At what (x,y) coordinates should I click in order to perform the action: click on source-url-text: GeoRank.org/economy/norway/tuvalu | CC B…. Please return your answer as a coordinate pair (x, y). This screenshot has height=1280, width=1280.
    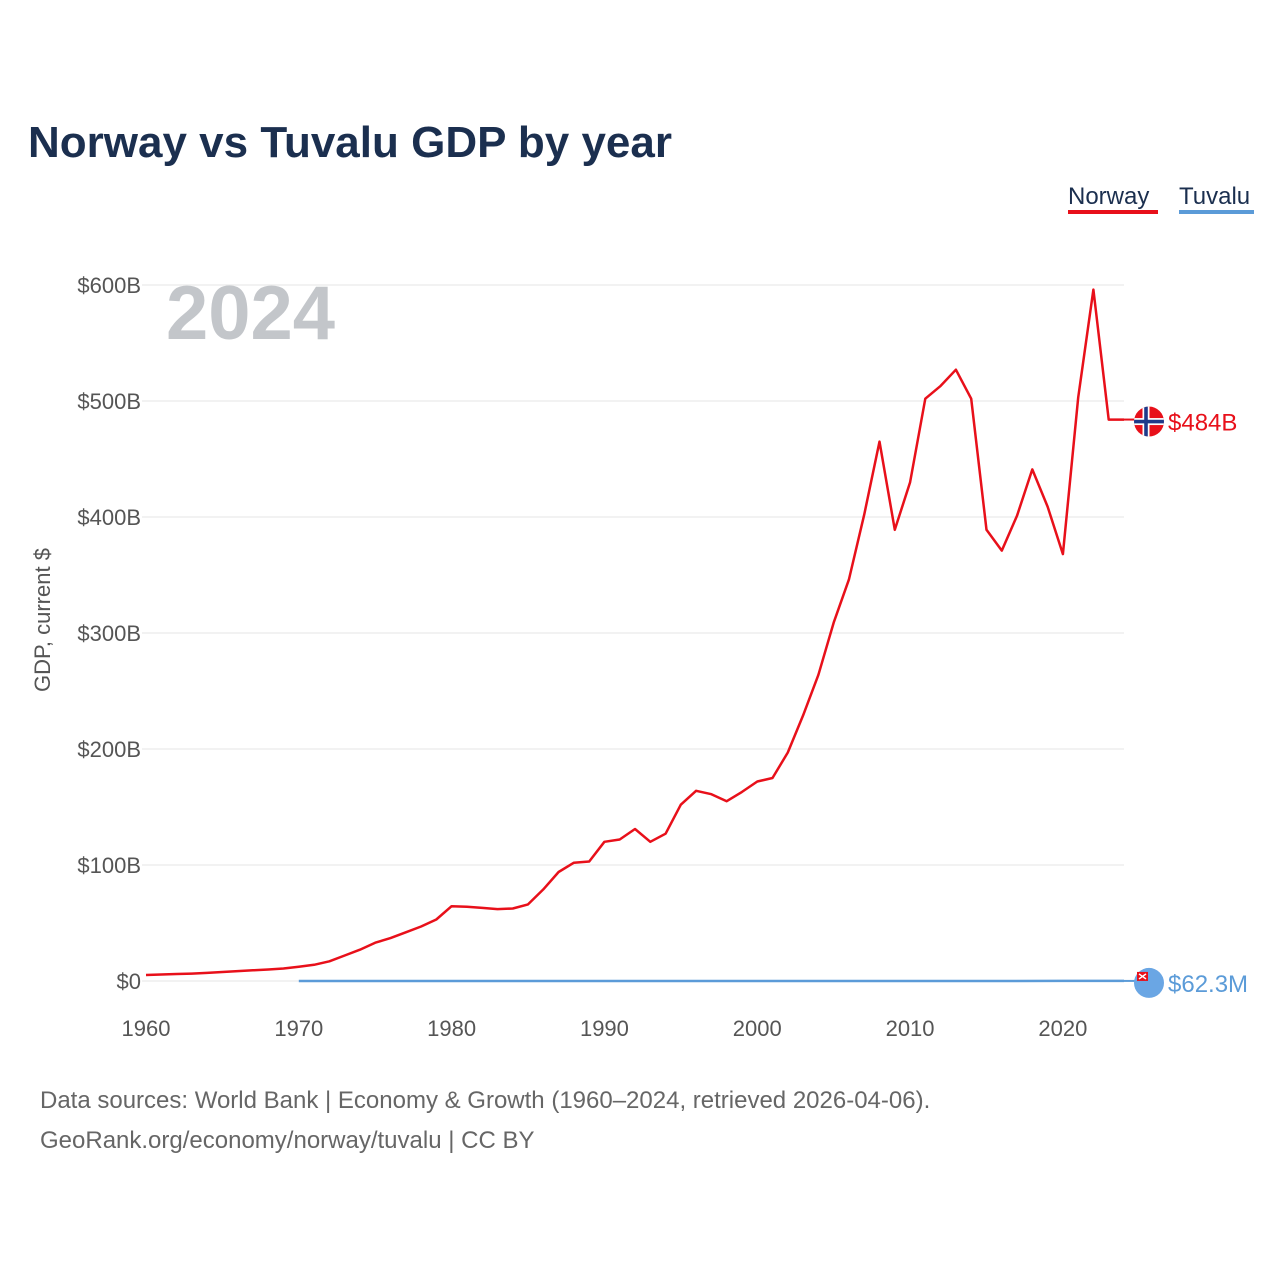
    Looking at the image, I should click on (287, 1140).